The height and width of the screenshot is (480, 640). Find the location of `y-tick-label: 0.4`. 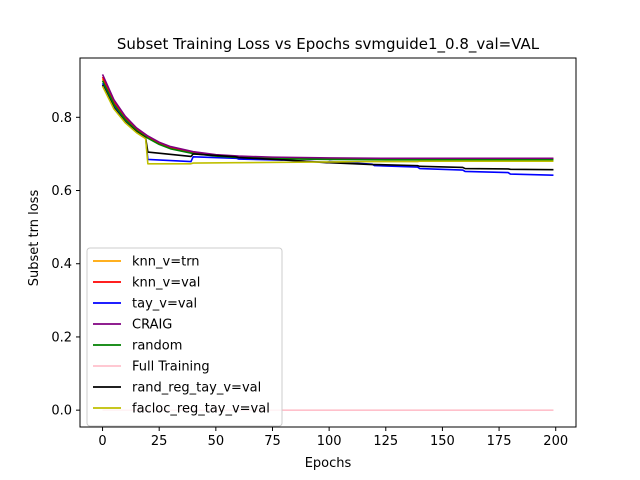

y-tick-label: 0.4 is located at coordinates (61, 264).